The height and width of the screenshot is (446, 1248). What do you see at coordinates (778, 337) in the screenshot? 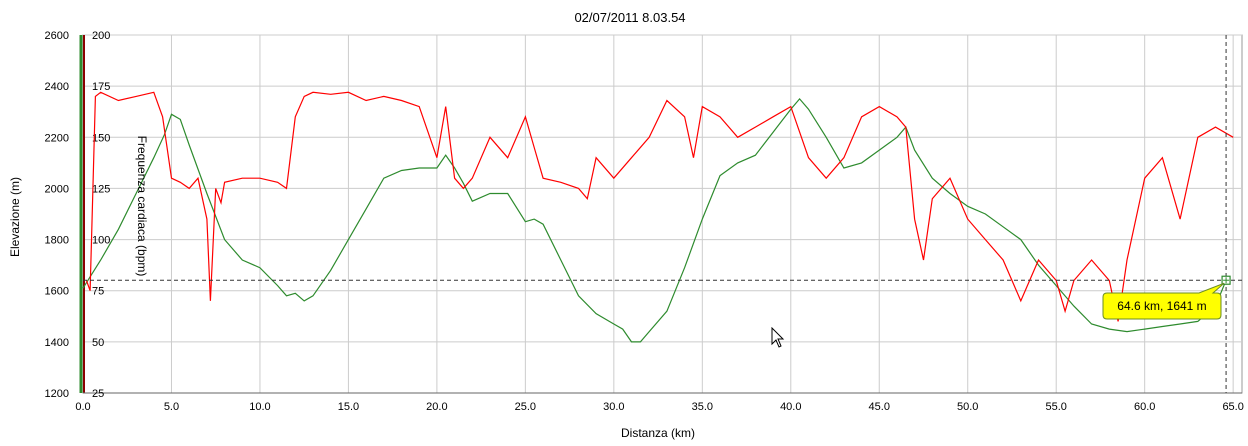
I see `mouse-pointer-icon` at bounding box center [778, 337].